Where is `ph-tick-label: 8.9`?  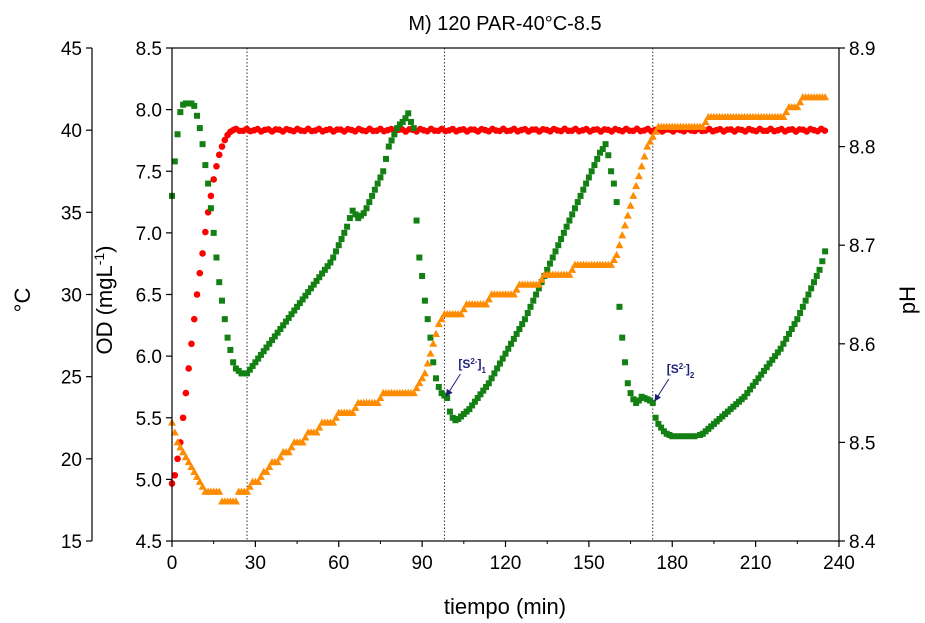 ph-tick-label: 8.9 is located at coordinates (862, 49).